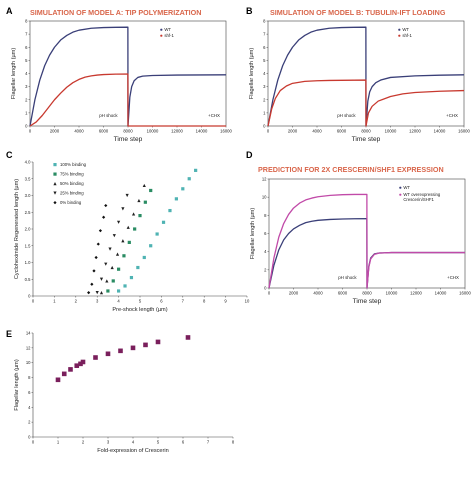 The height and width of the screenshot is (482, 474). I want to click on panel-label: C, so click(9, 155).